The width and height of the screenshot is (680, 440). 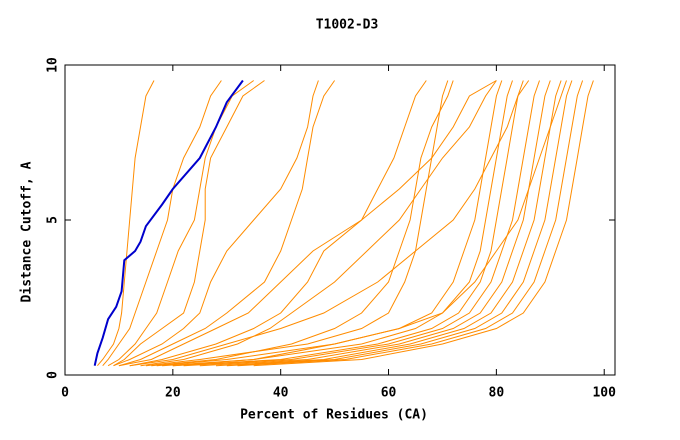 What do you see at coordinates (334, 415) in the screenshot?
I see `x-axis-label: Percent of Residues (CA)` at bounding box center [334, 415].